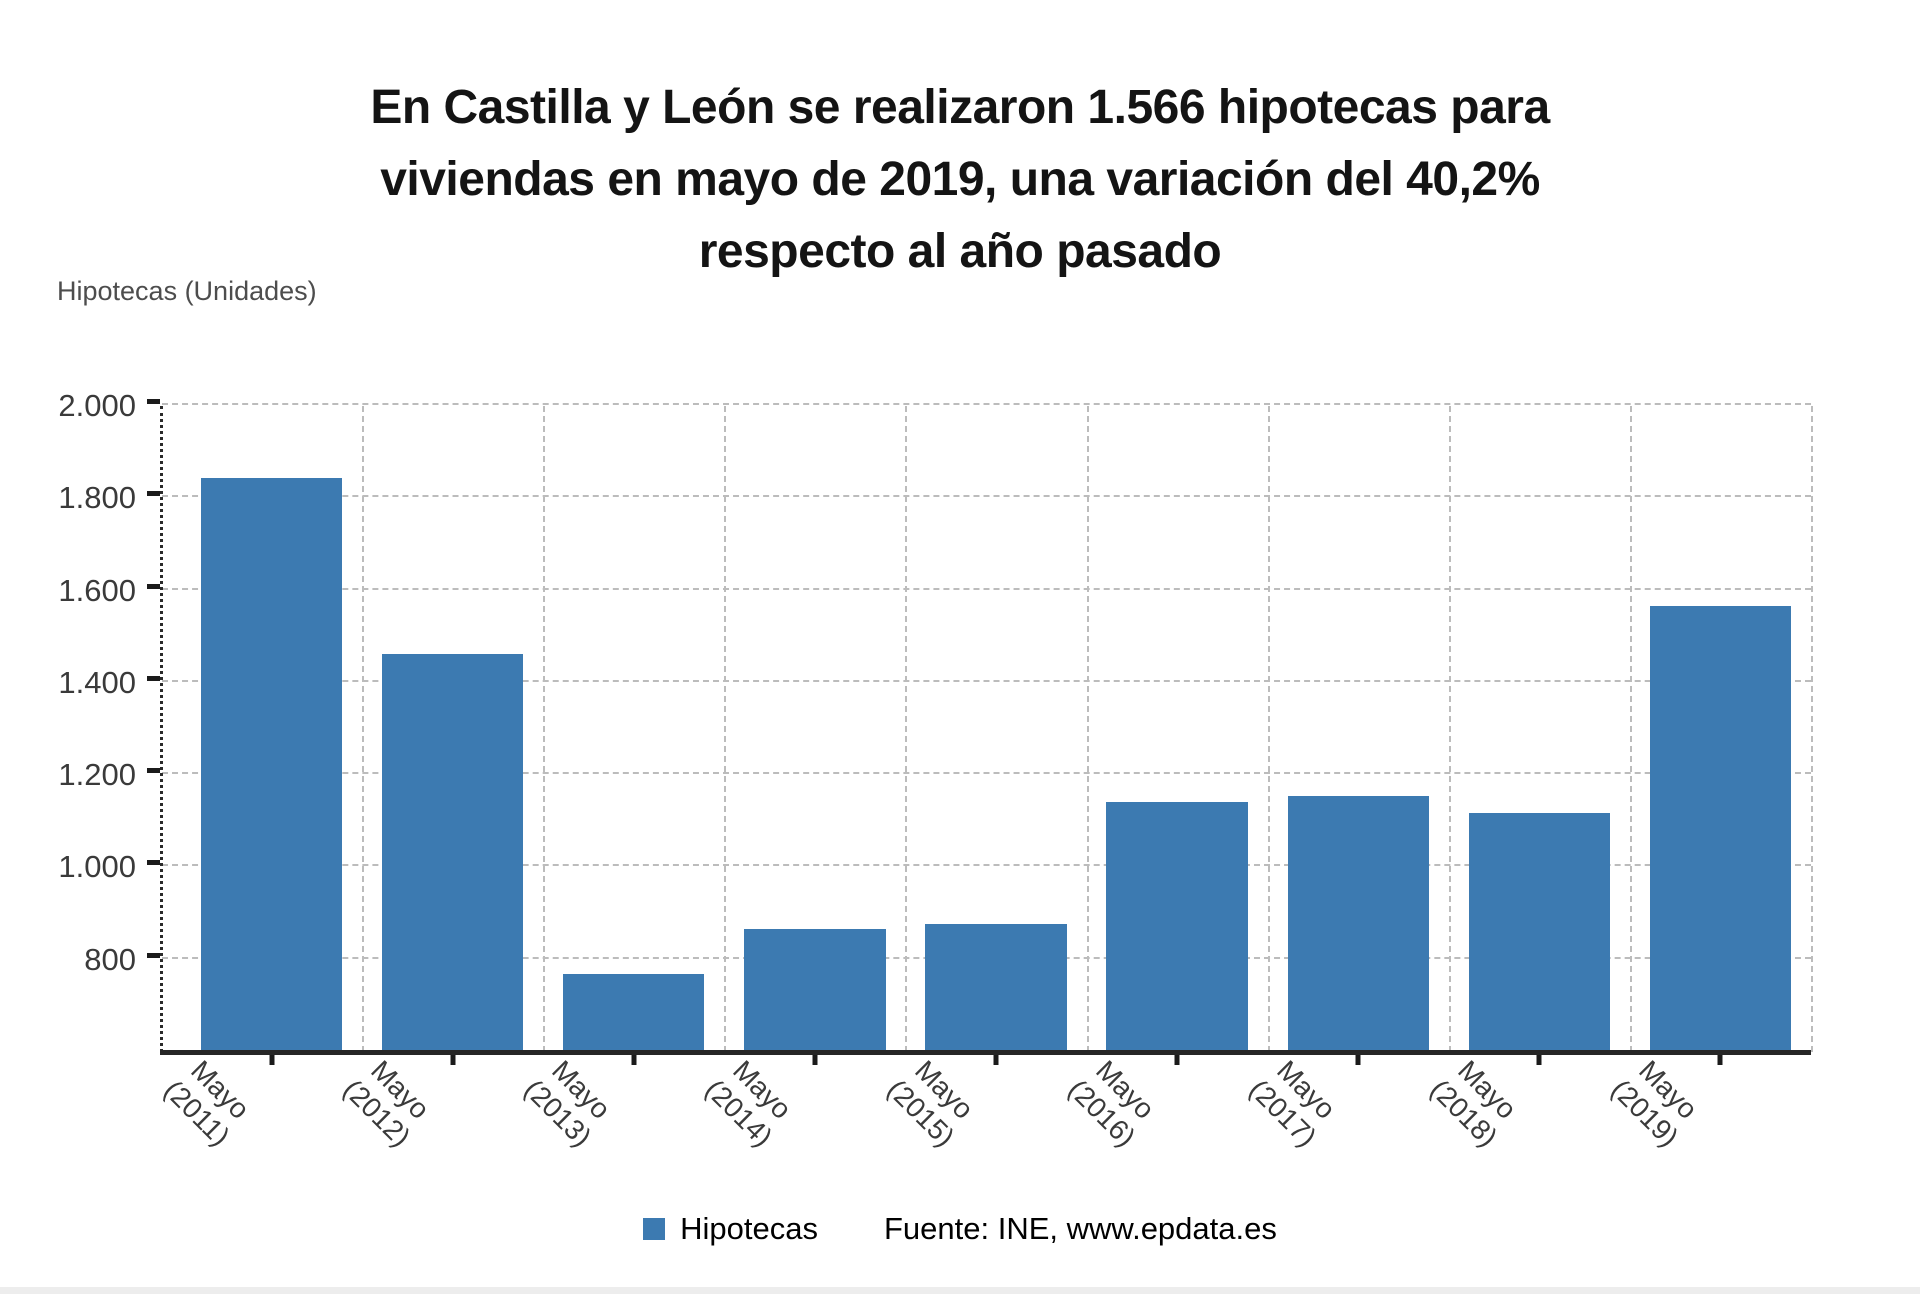 This screenshot has height=1294, width=1920. What do you see at coordinates (97, 867) in the screenshot?
I see `y-tick-label-1000: 1.000` at bounding box center [97, 867].